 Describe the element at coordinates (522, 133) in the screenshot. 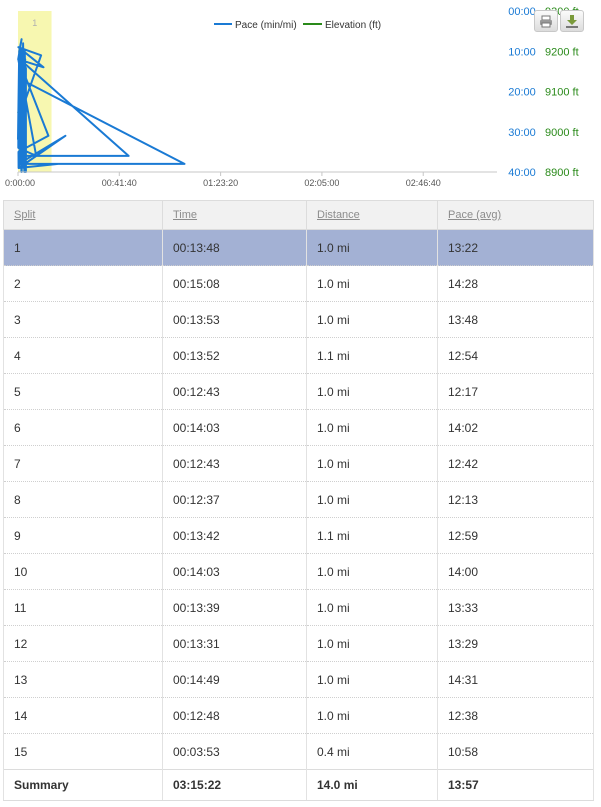

I see `pace-tick-label: 30:00` at that location.